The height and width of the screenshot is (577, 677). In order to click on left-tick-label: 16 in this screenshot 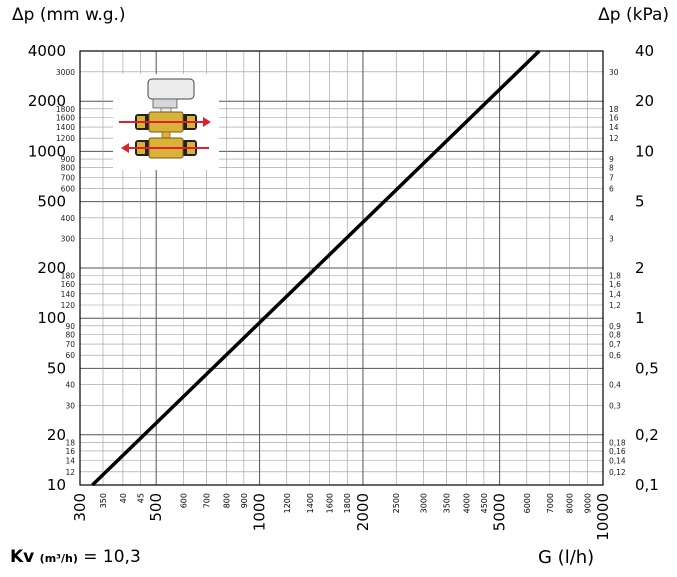, I will do `click(70, 451)`.